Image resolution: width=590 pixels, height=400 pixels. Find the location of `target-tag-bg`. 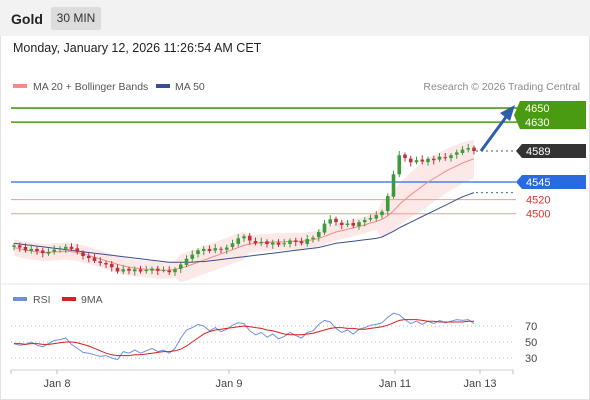

target-tag-bg is located at coordinates (550, 115).